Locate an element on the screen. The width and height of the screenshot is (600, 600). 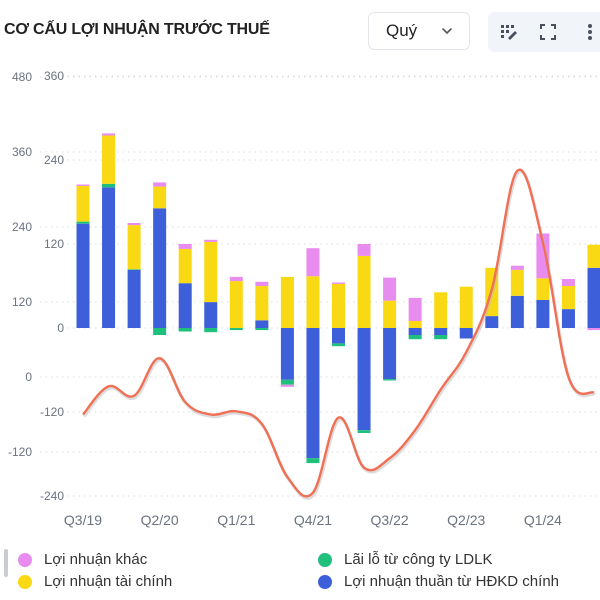
left-axis-tick-label: -120 is located at coordinates (20, 452).